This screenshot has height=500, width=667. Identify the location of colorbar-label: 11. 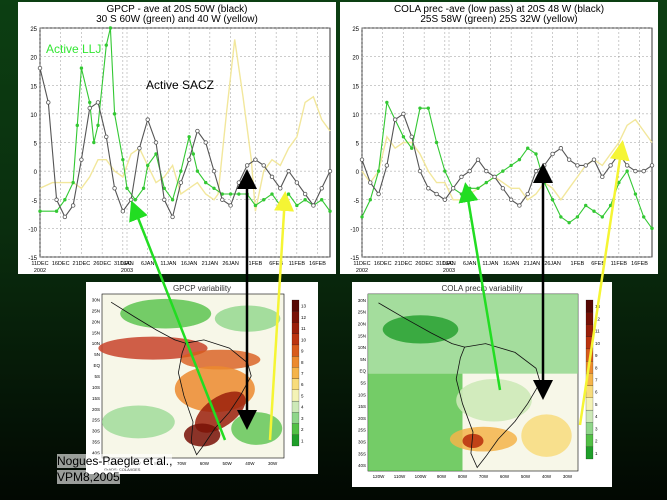
(597, 331).